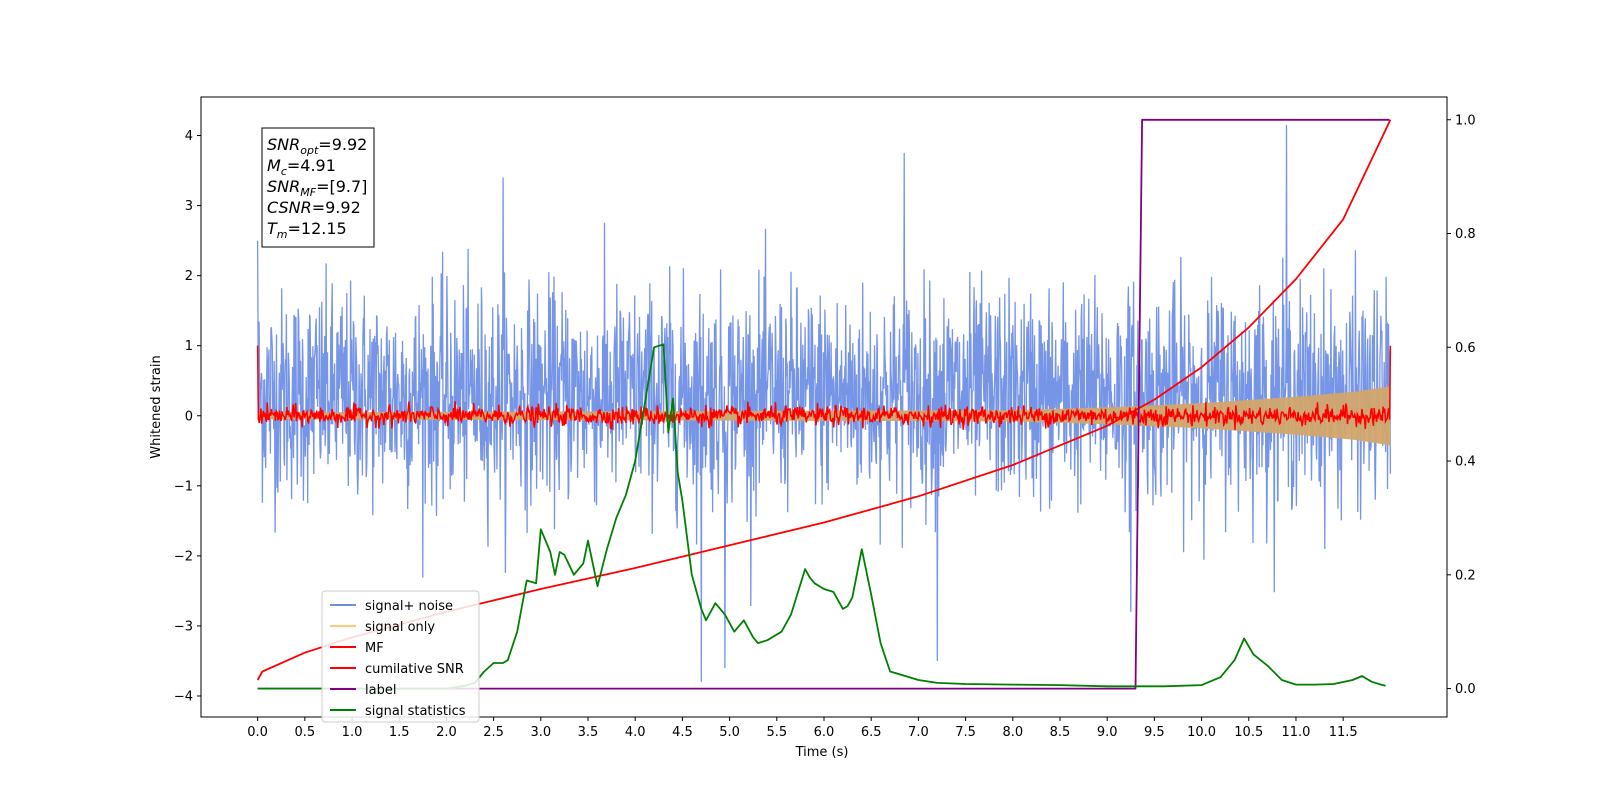 The height and width of the screenshot is (800, 1600). I want to click on annotation-frame, so click(318, 187).